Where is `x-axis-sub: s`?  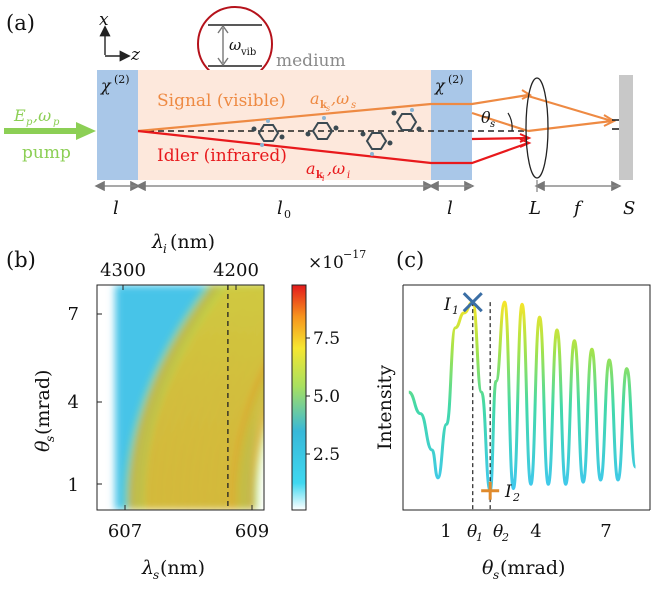 x-axis-sub: s is located at coordinates (156, 575).